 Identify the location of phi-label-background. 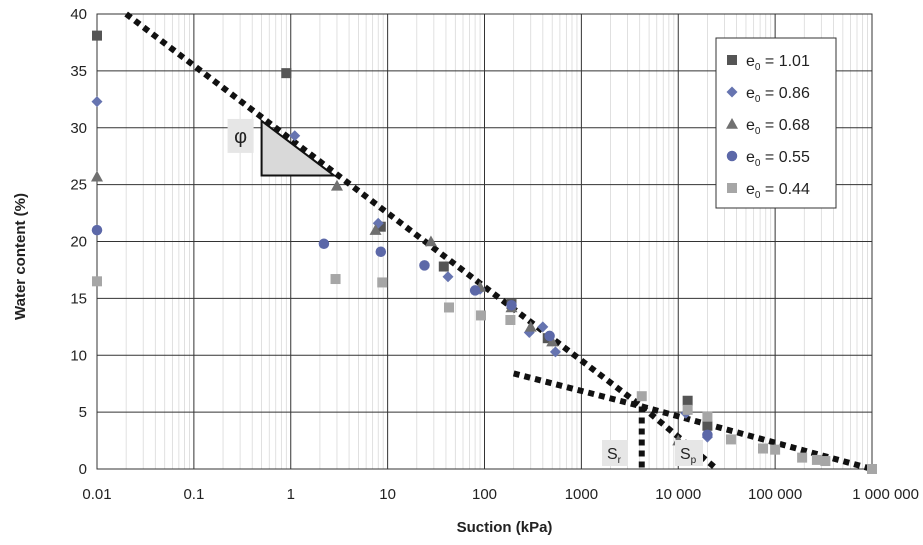
(240, 135).